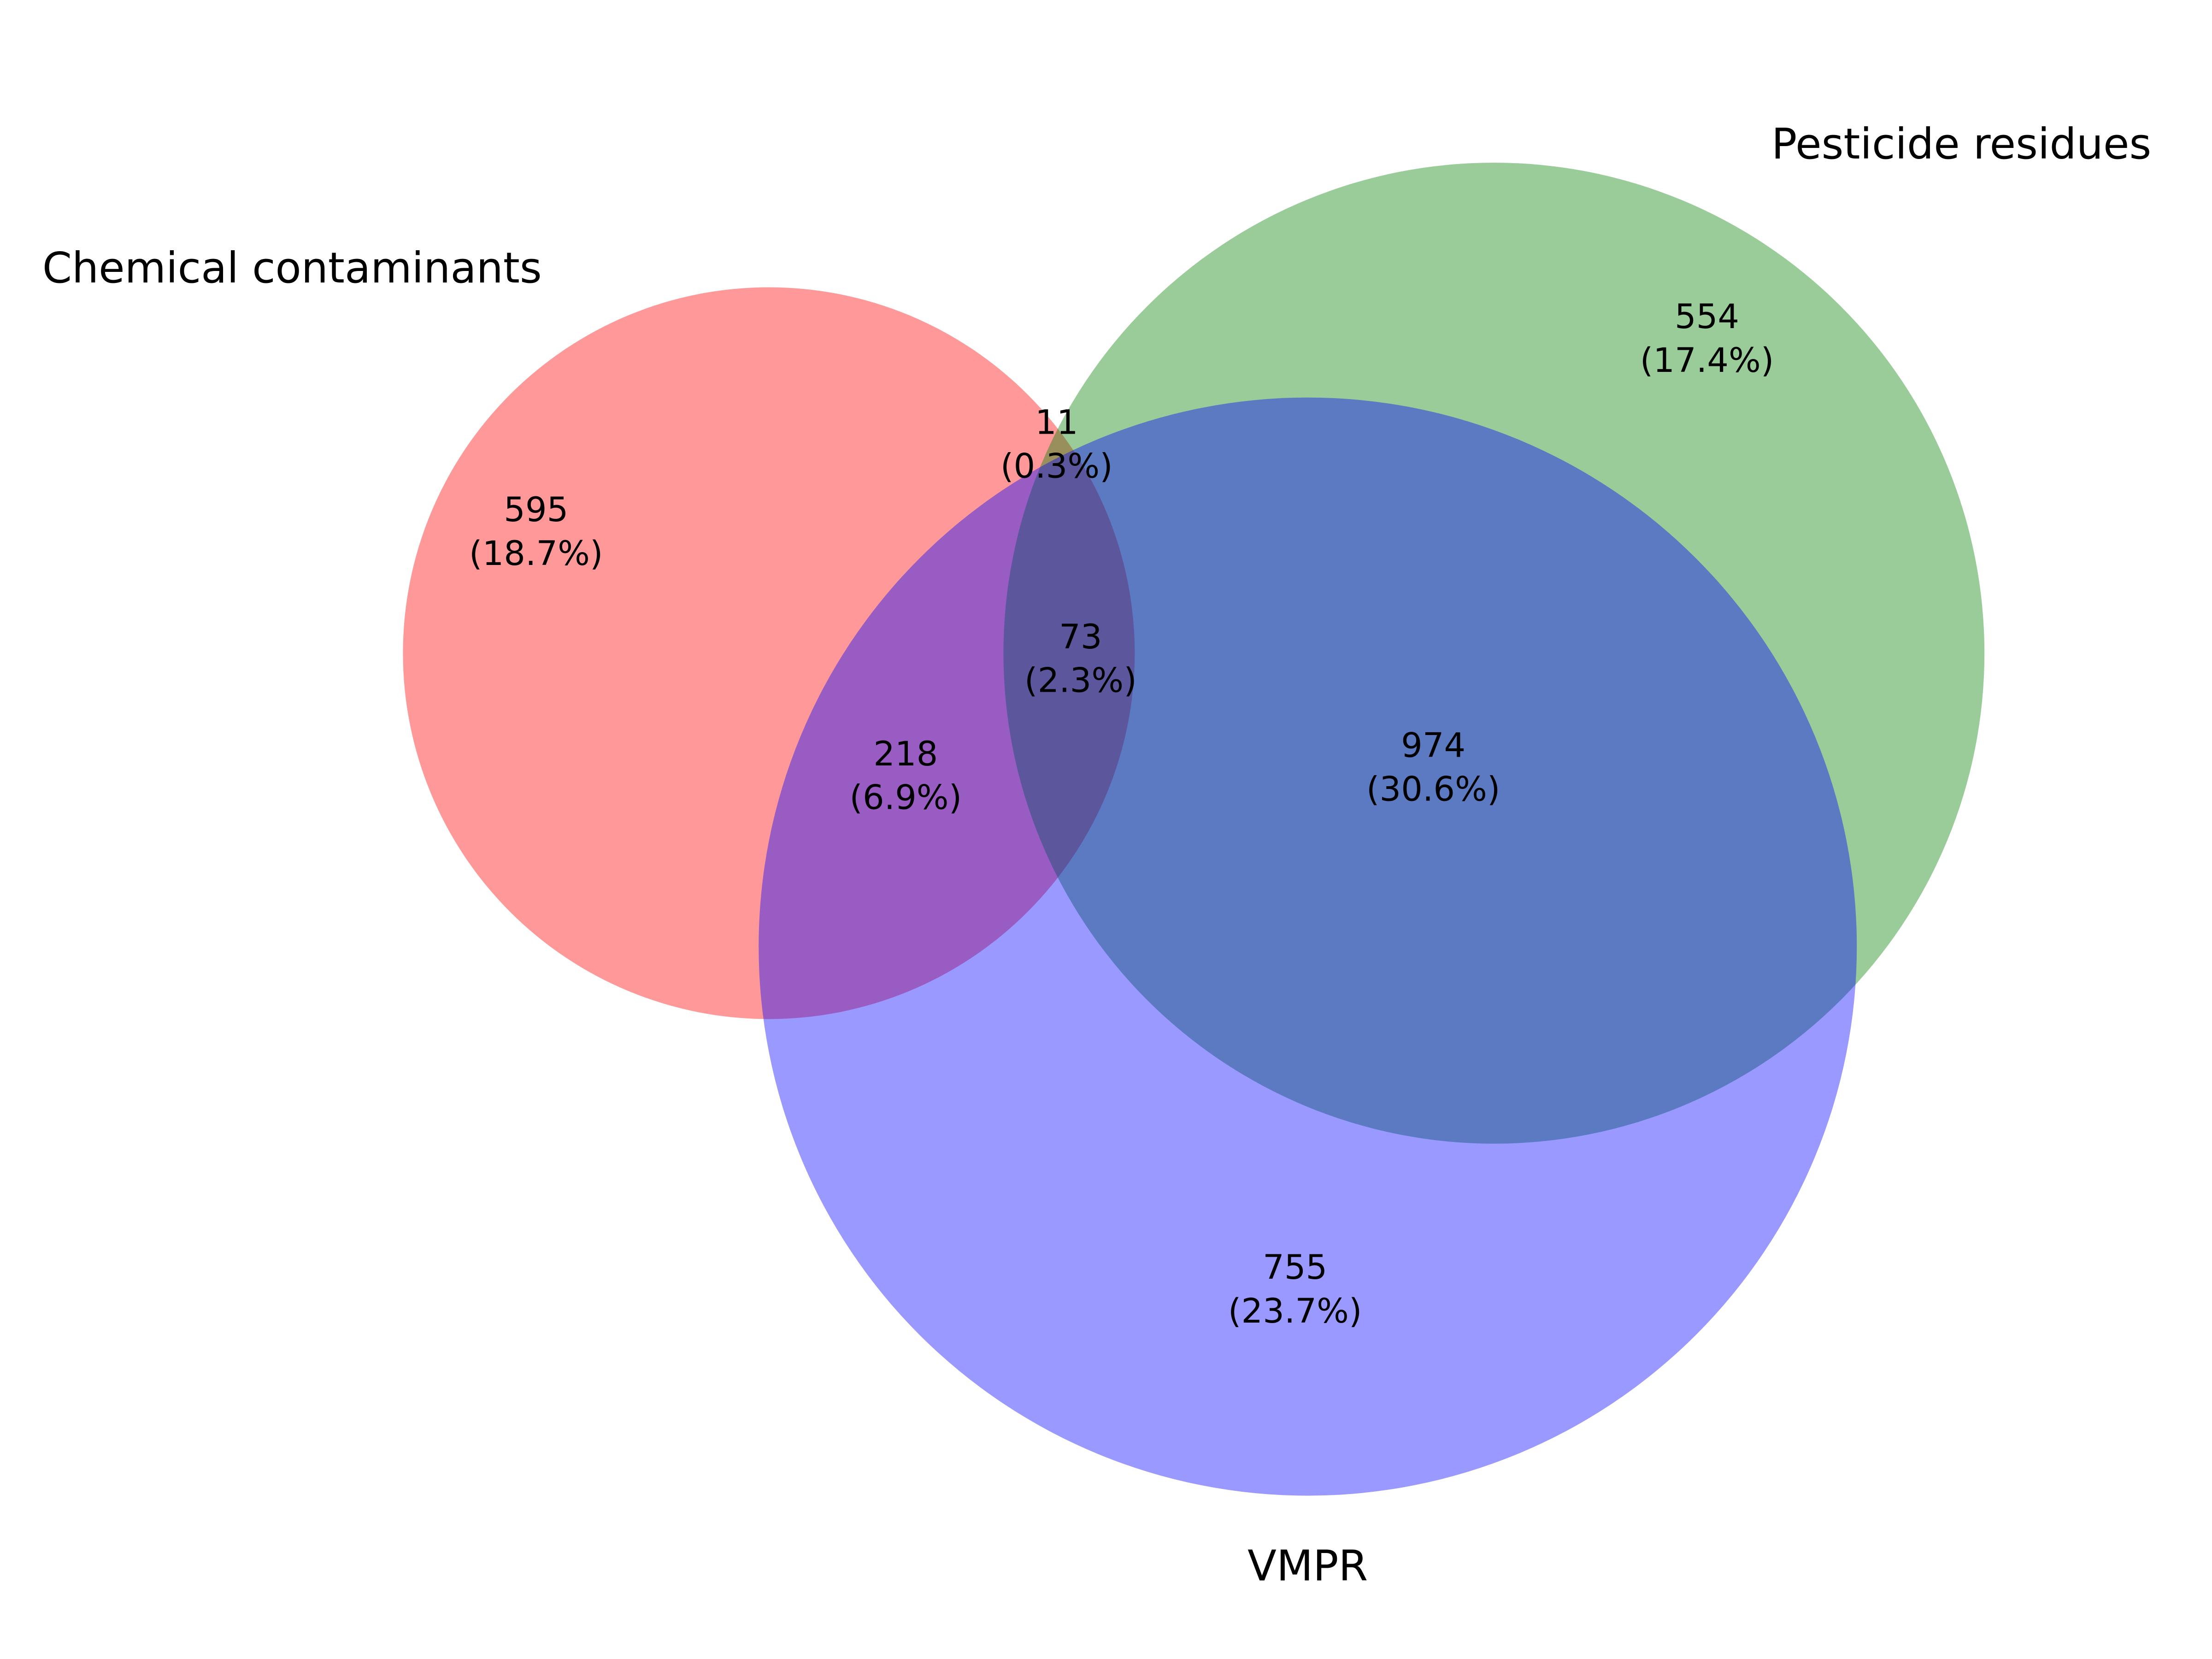 The width and height of the screenshot is (2212, 1659). Describe the element at coordinates (1295, 1267) in the screenshot. I see `region-count: 755` at that location.